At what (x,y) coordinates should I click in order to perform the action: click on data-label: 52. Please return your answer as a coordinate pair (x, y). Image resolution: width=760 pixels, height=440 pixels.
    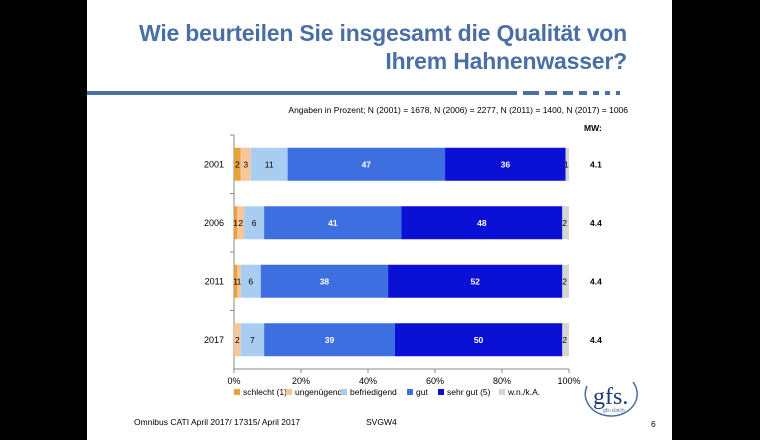
    Looking at the image, I should click on (475, 281).